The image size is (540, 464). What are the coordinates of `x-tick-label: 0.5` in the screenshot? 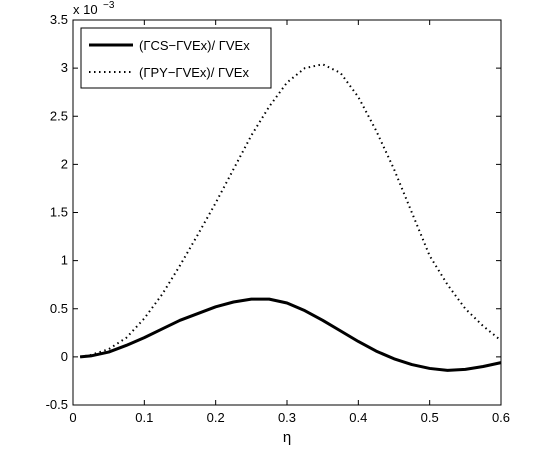 It's located at (430, 417).